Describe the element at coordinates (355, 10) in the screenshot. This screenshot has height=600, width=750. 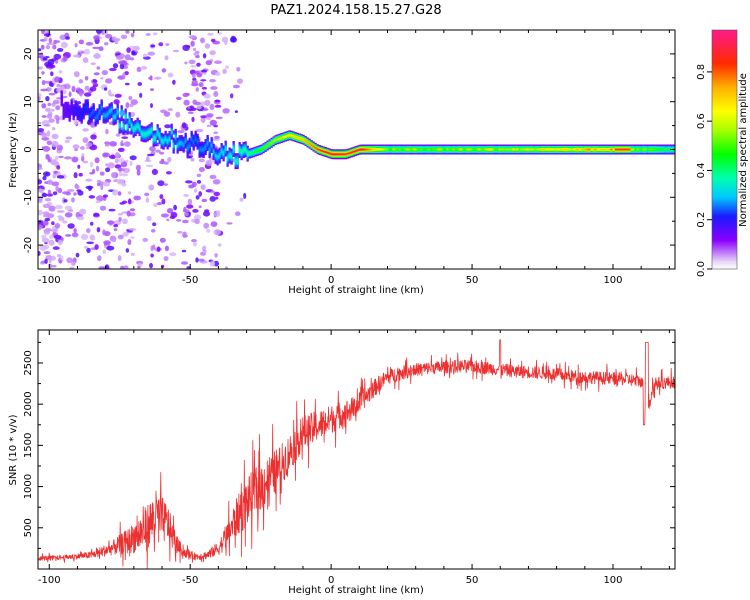
I see `figure-title: PAZ1.2024.158.15.27.G28` at that location.